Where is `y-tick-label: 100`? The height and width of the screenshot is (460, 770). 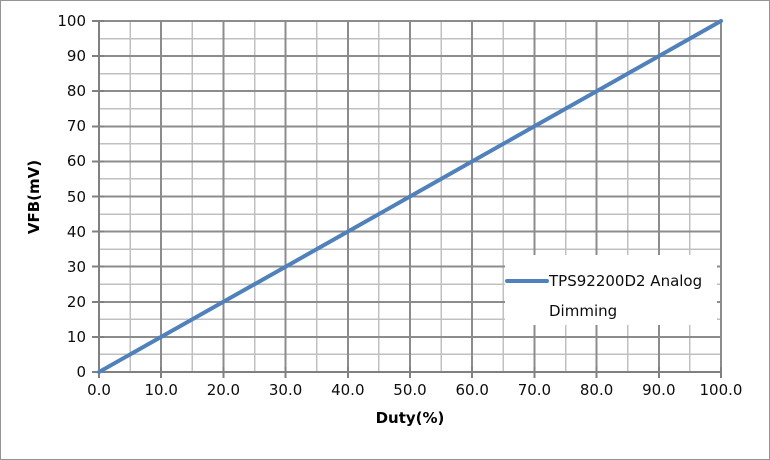 y-tick-label: 100 is located at coordinates (71, 21).